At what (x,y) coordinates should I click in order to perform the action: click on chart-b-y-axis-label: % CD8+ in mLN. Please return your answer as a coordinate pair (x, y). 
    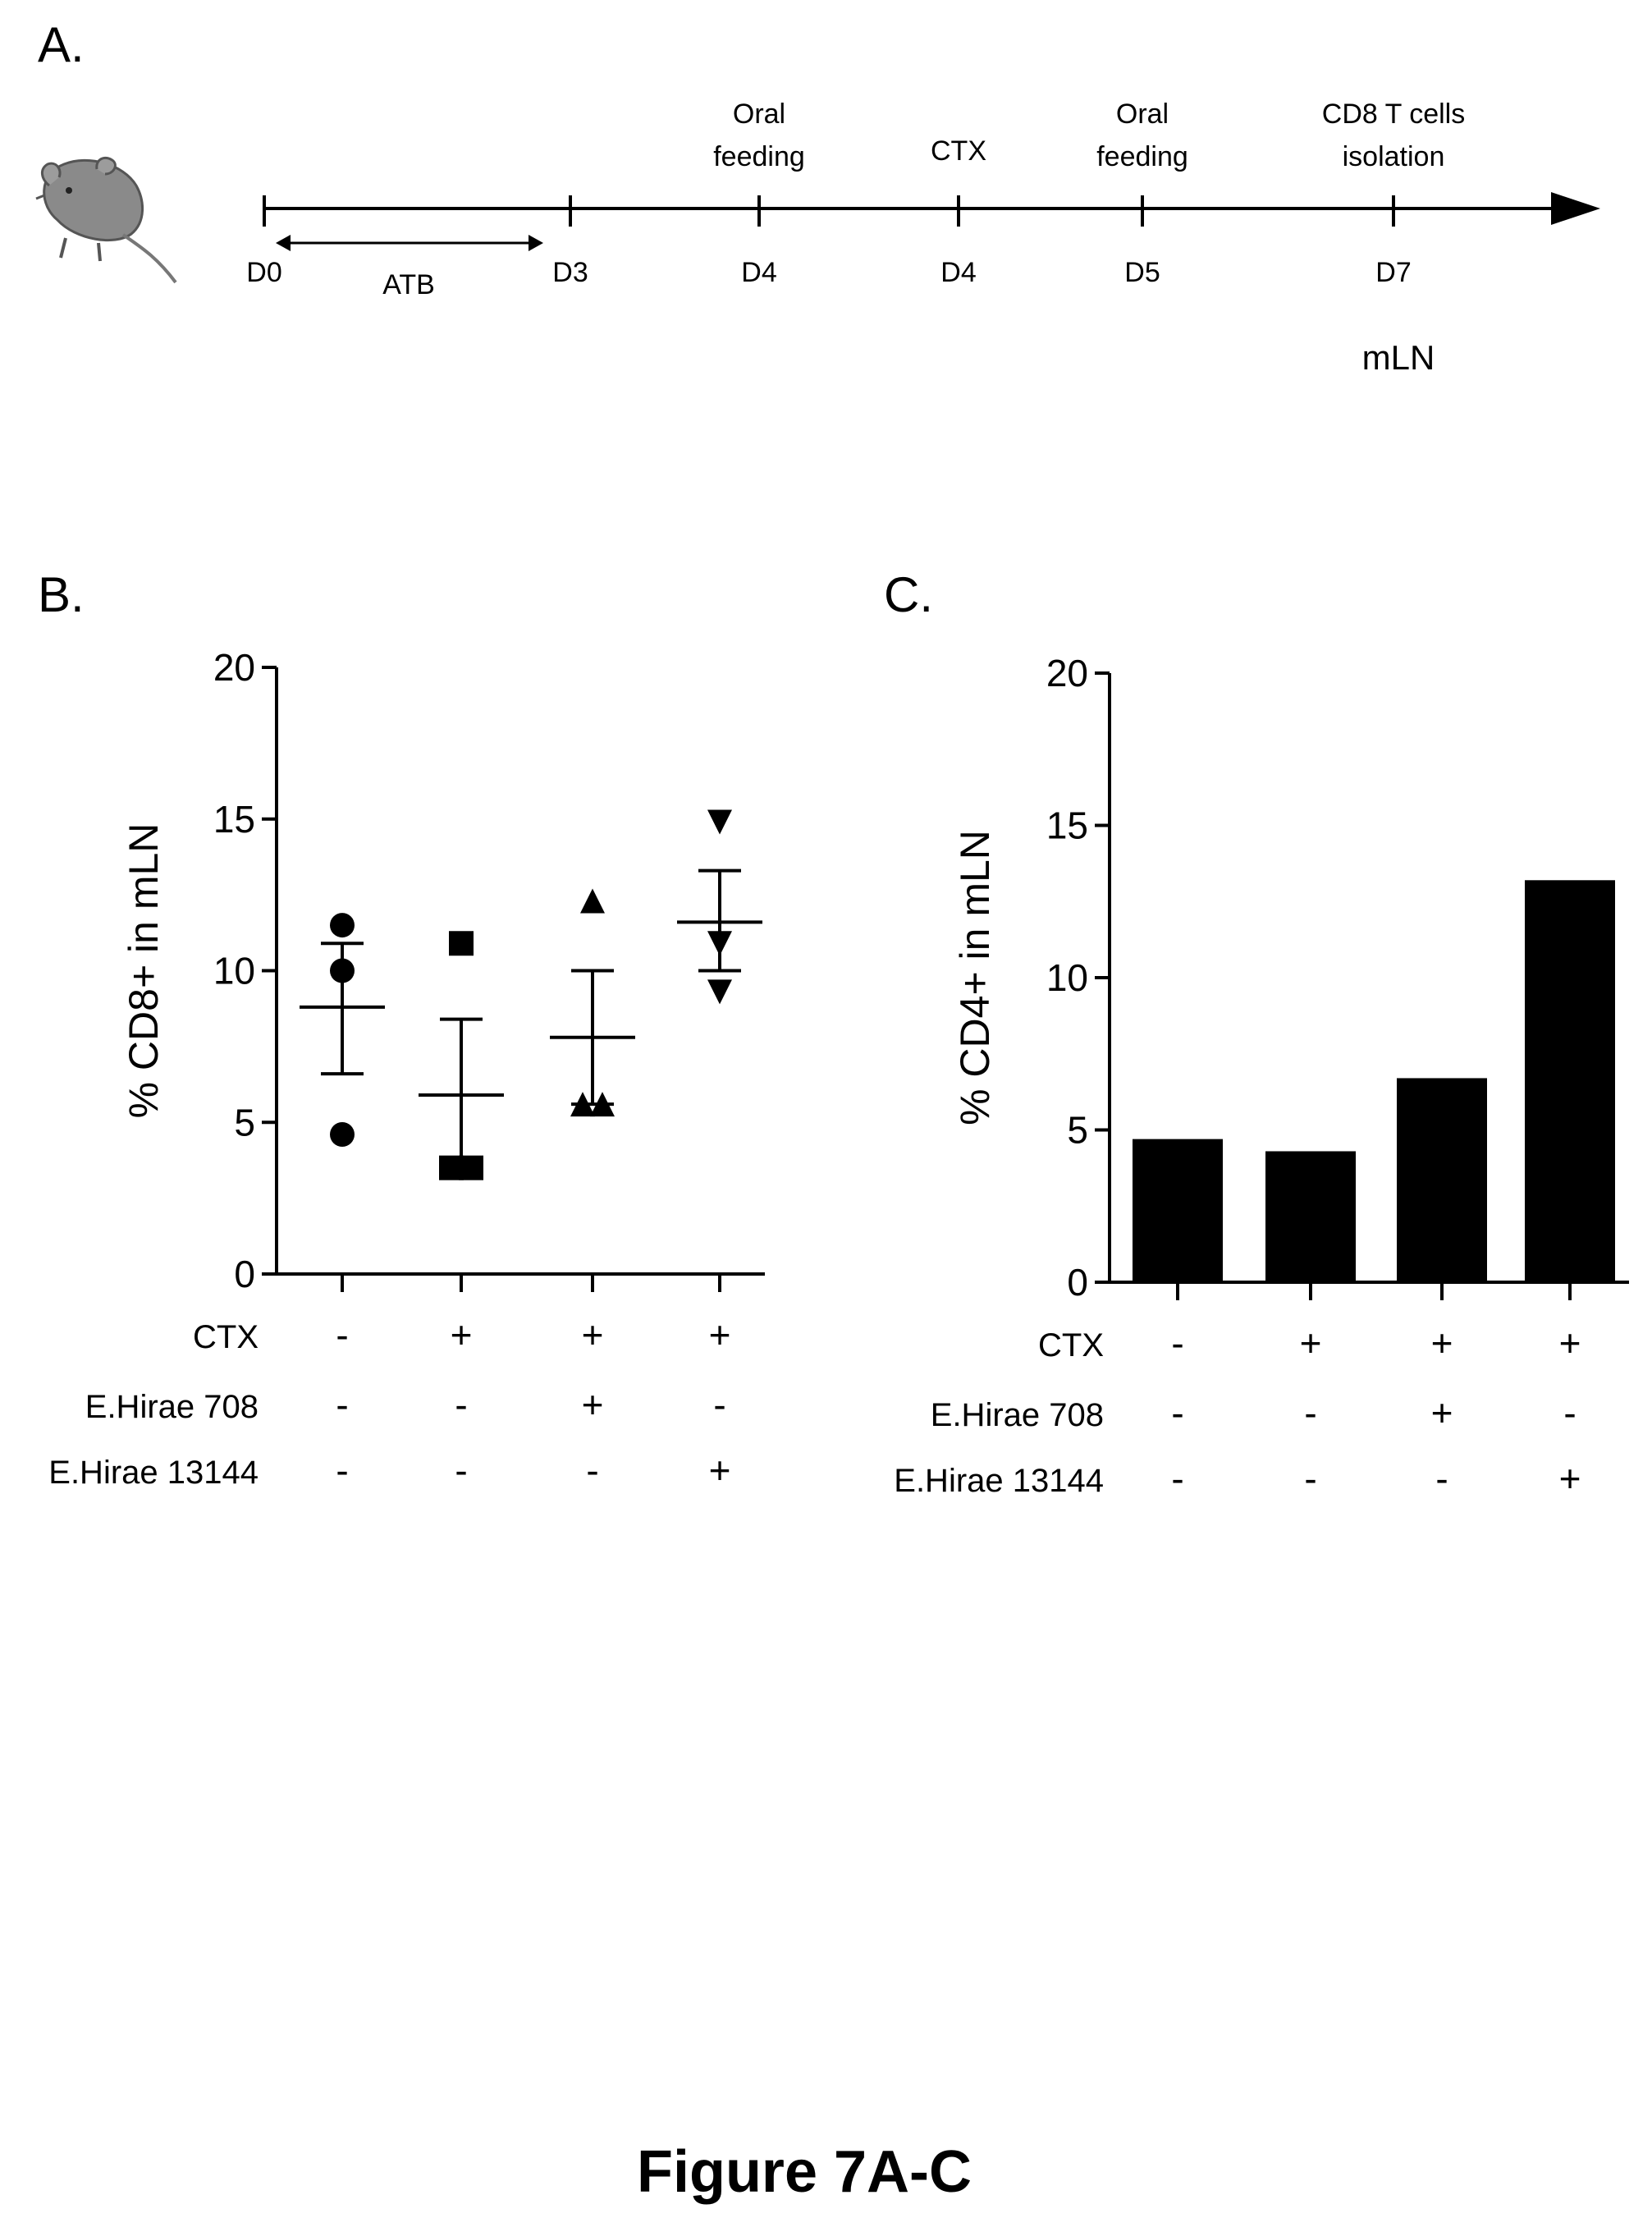
    Looking at the image, I should click on (144, 971).